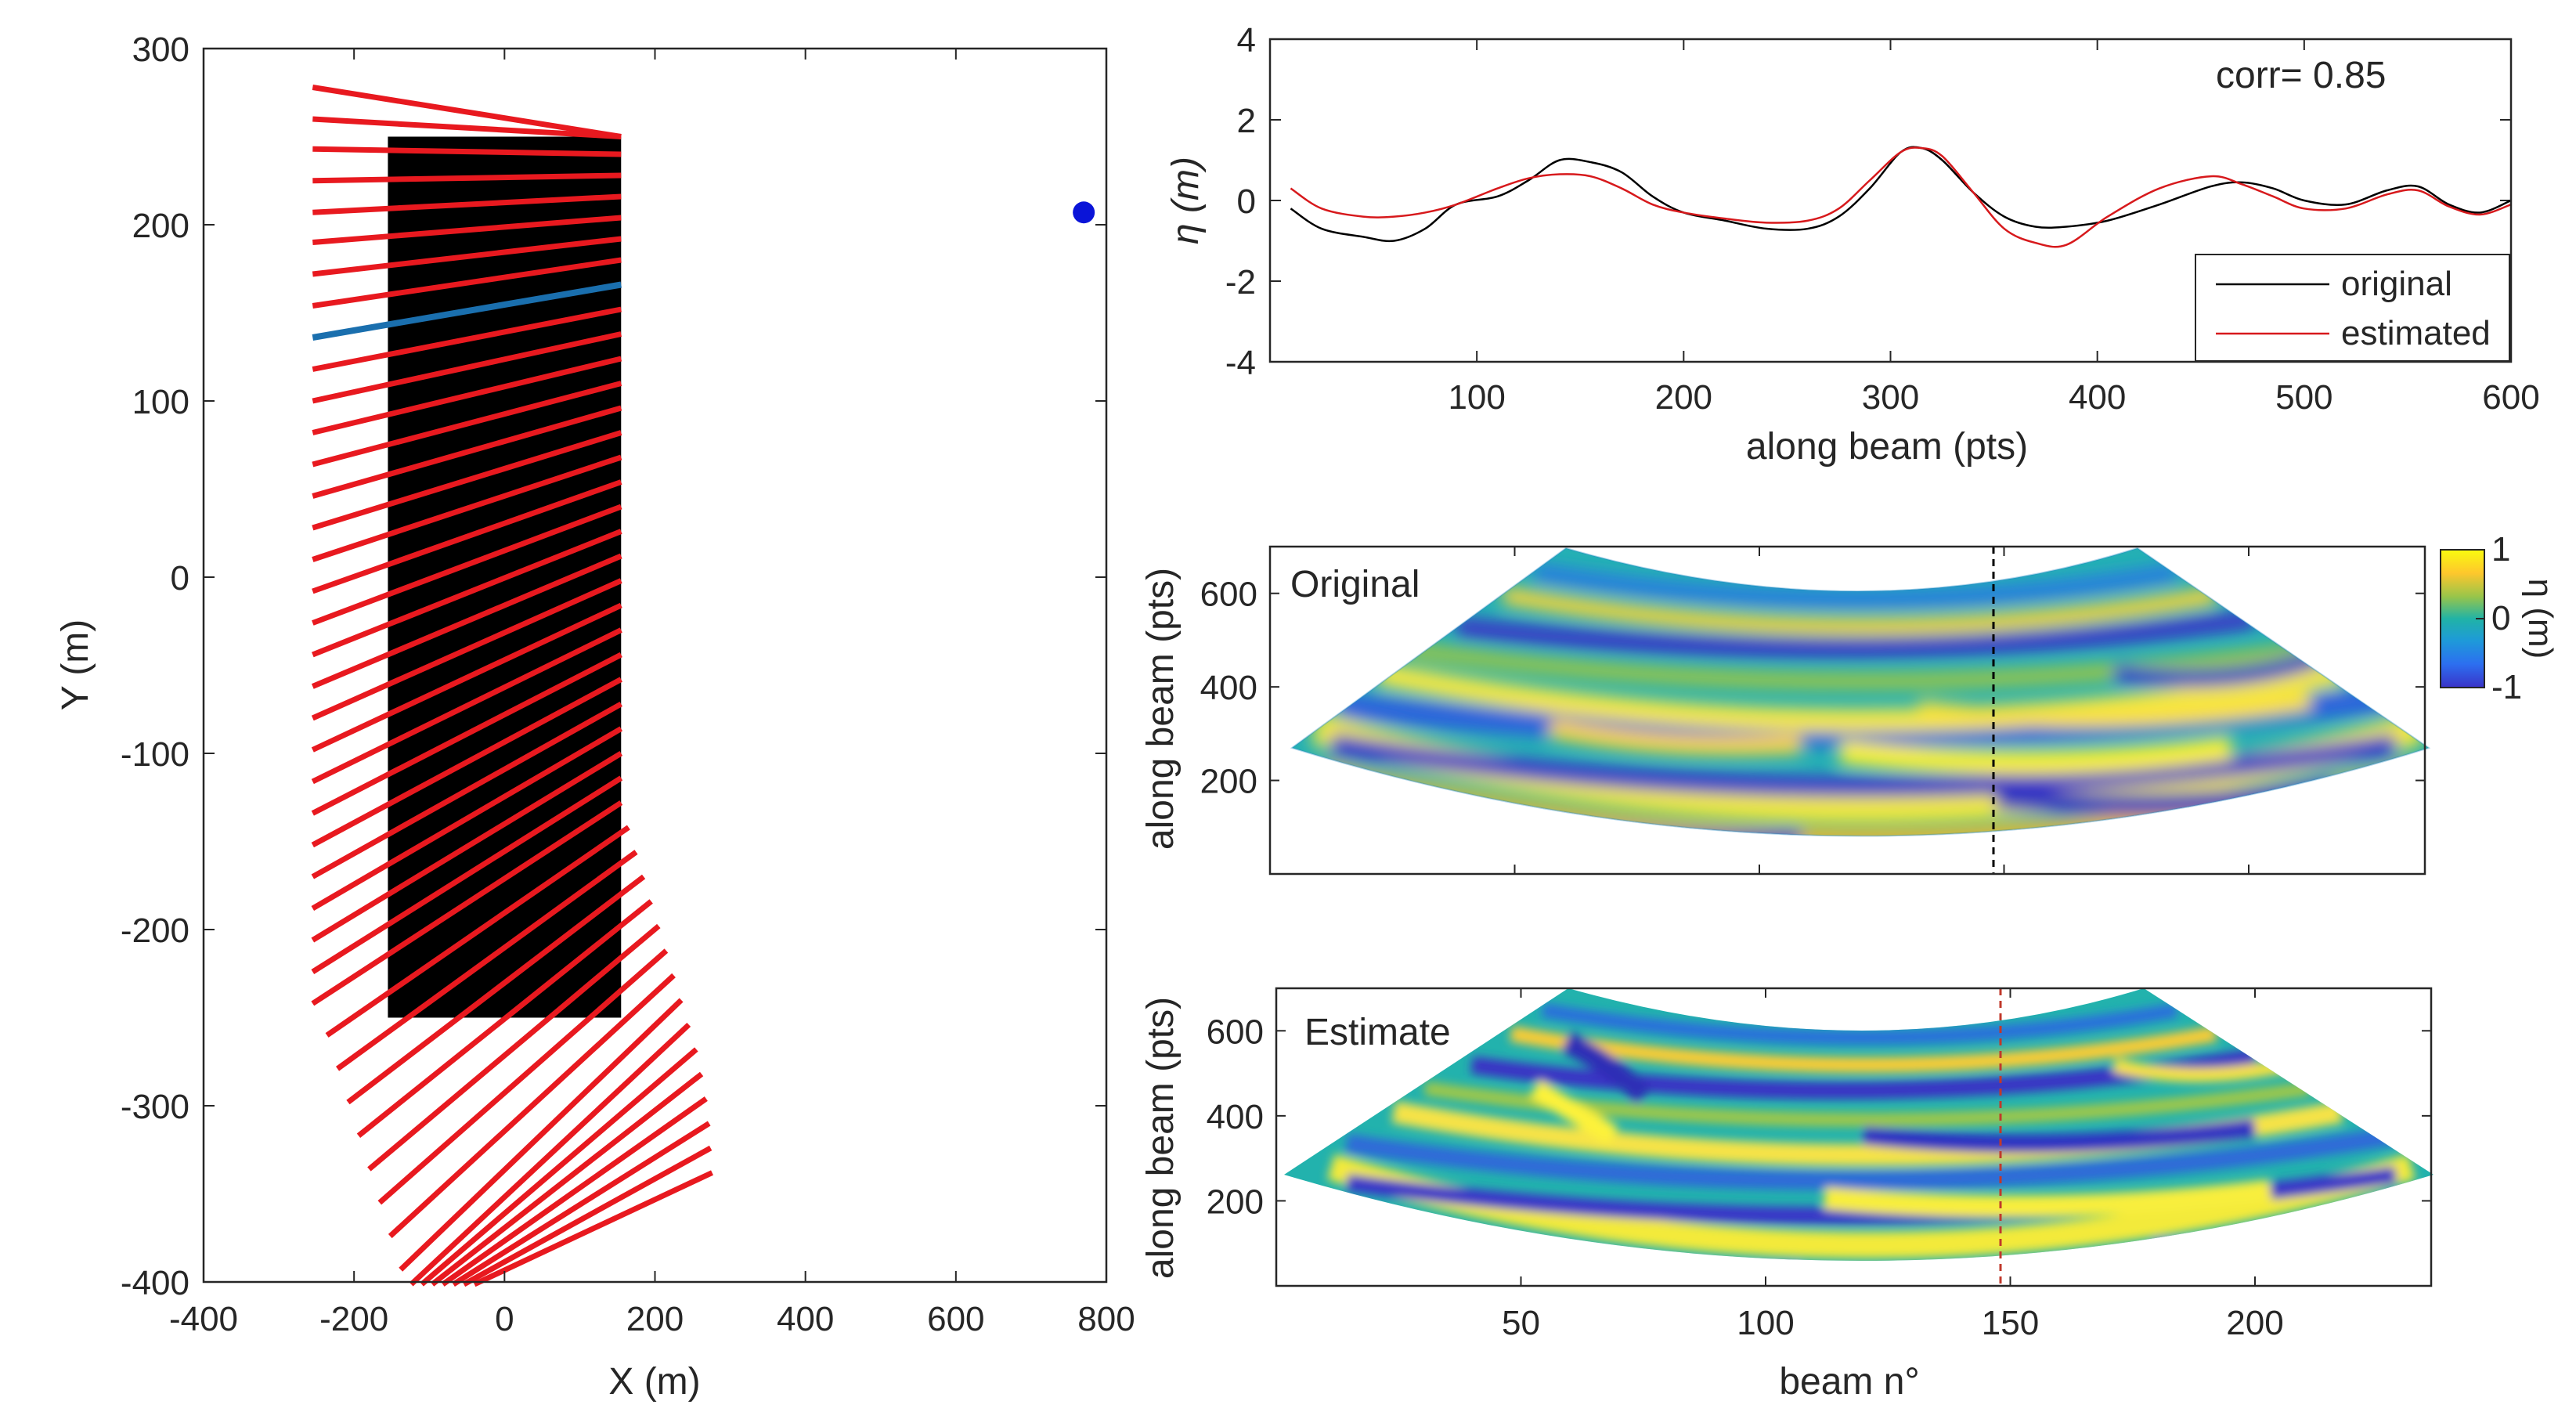  Describe the element at coordinates (1861, 692) in the screenshot. I see `original-field` at that location.